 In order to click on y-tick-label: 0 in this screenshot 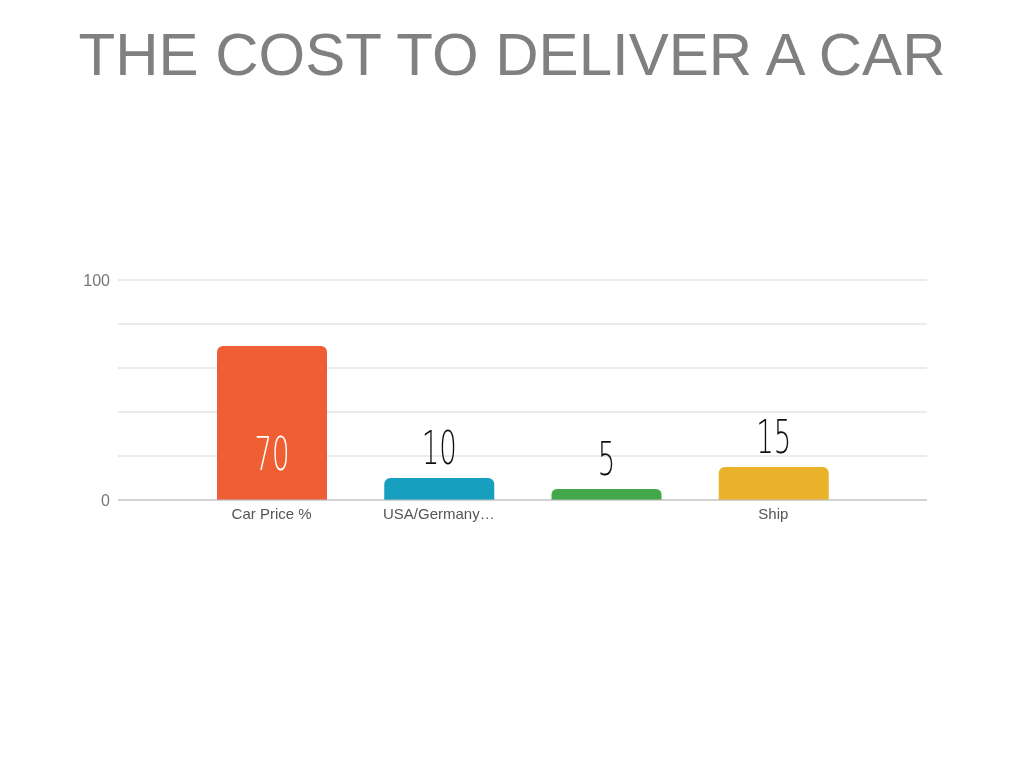, I will do `click(106, 500)`.